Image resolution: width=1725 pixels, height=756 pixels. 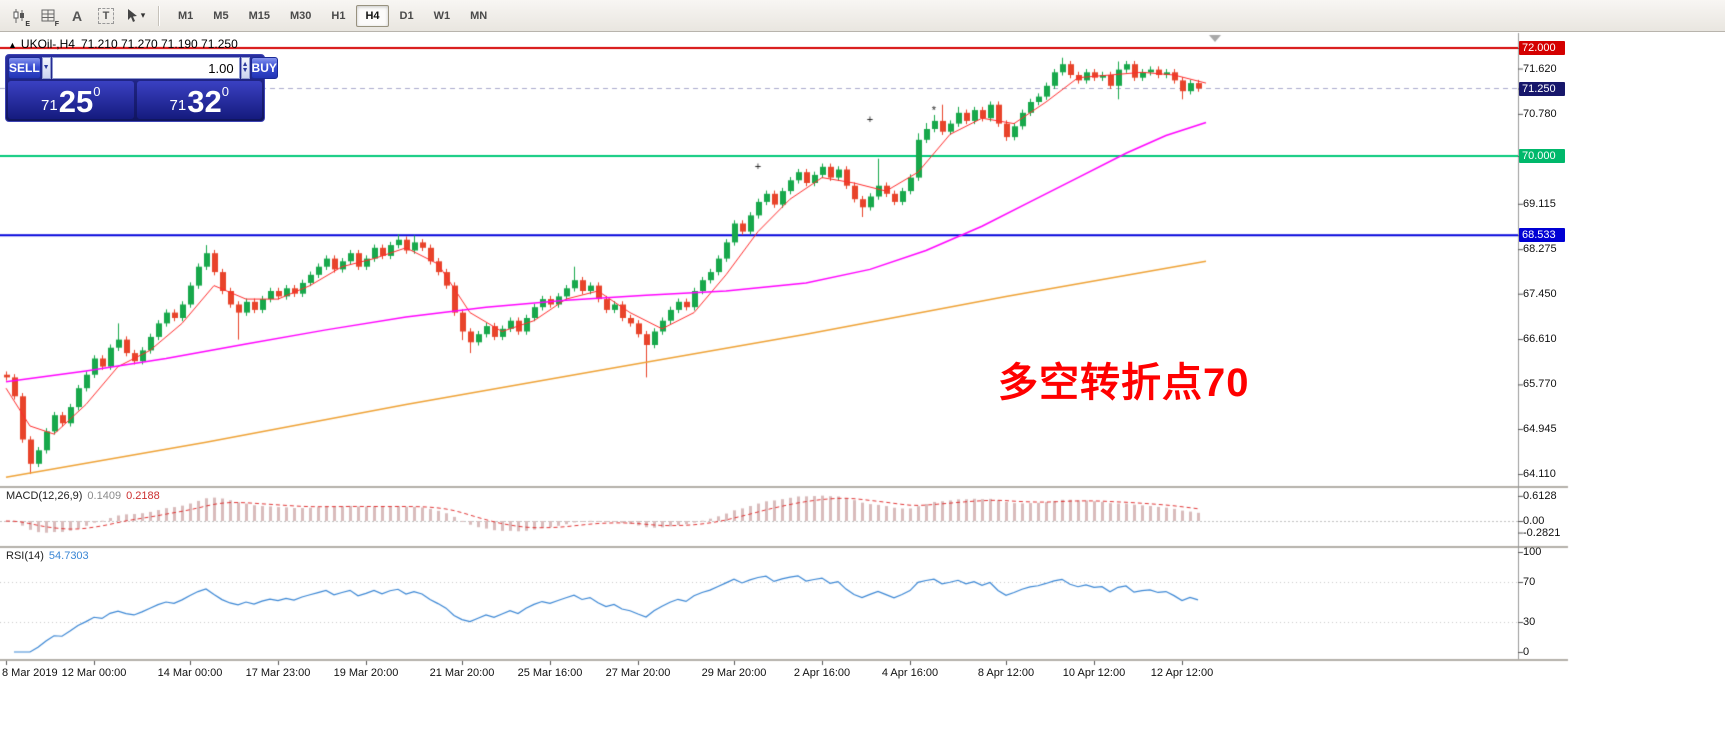 I want to click on sell-button: SELL, so click(x=24, y=68).